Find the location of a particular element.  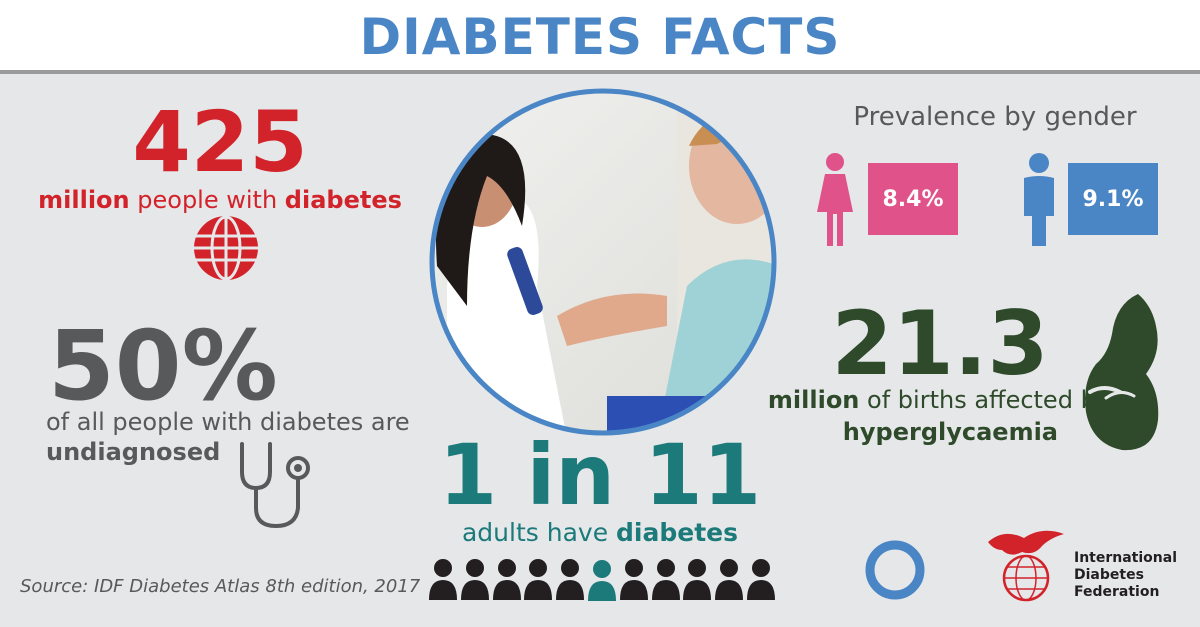

undiagnosed-percent: 50% is located at coordinates (163, 366).